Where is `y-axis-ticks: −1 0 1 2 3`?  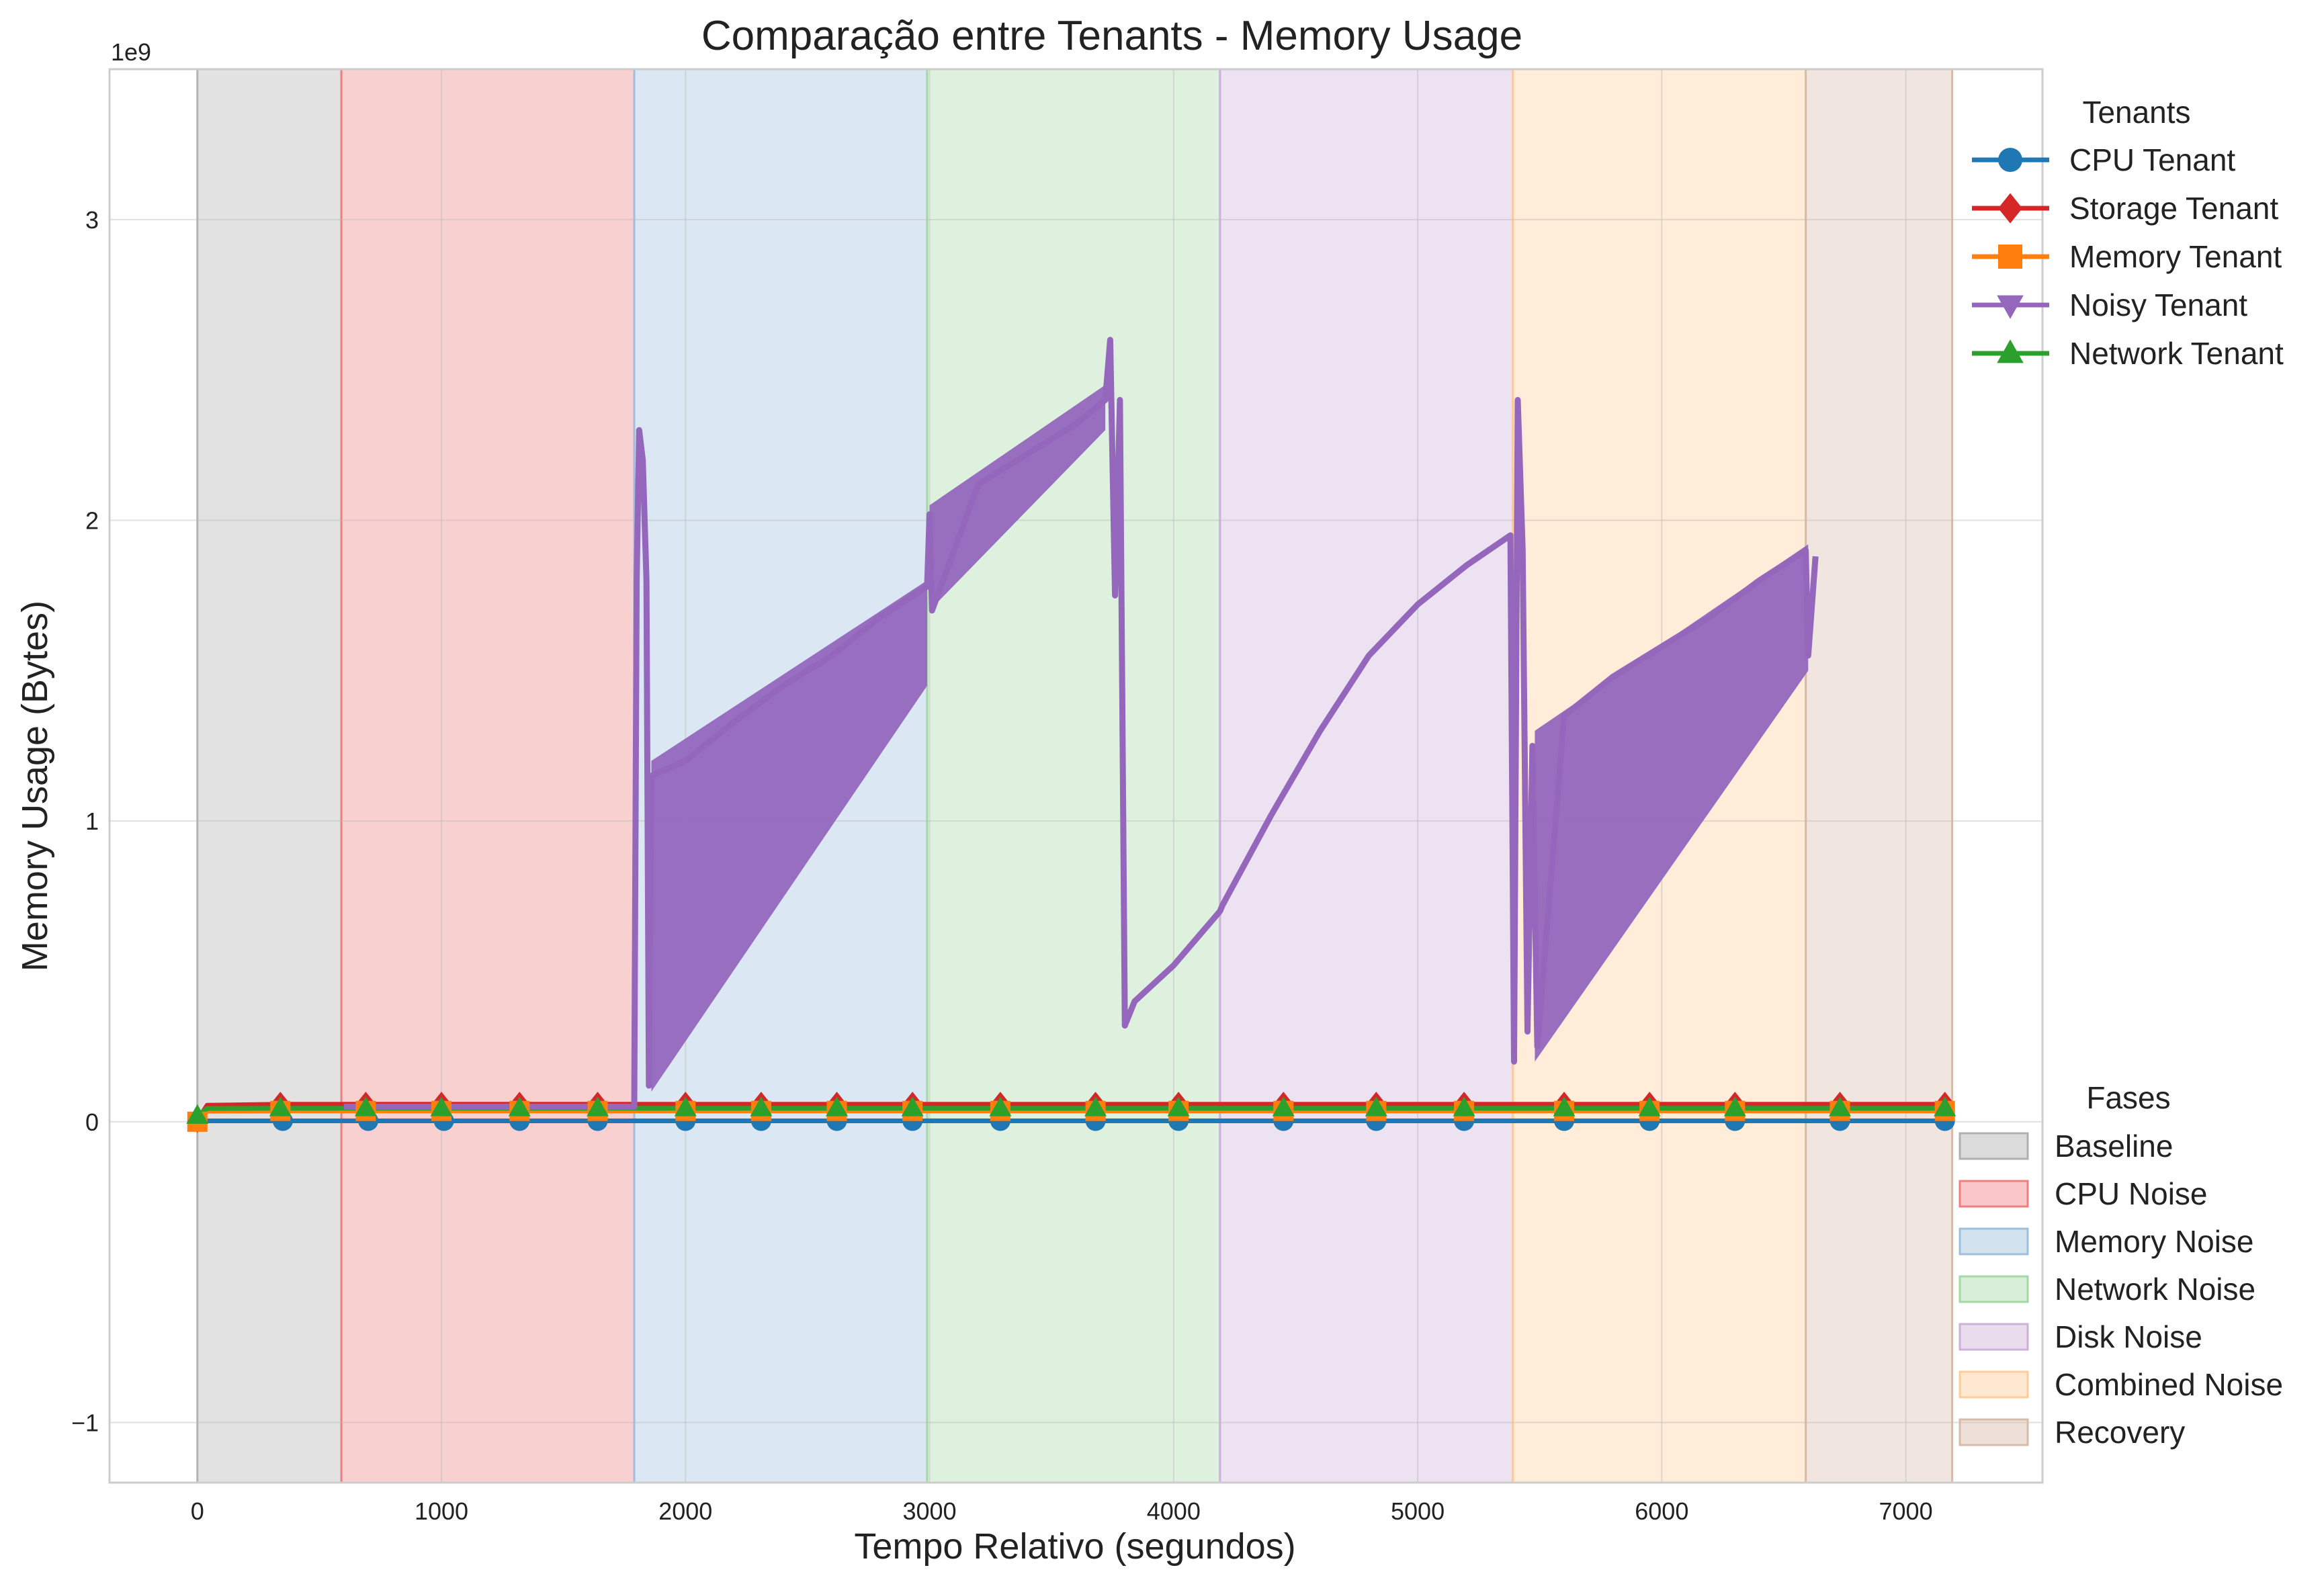 y-axis-ticks: −1 0 1 2 3 is located at coordinates (85, 822).